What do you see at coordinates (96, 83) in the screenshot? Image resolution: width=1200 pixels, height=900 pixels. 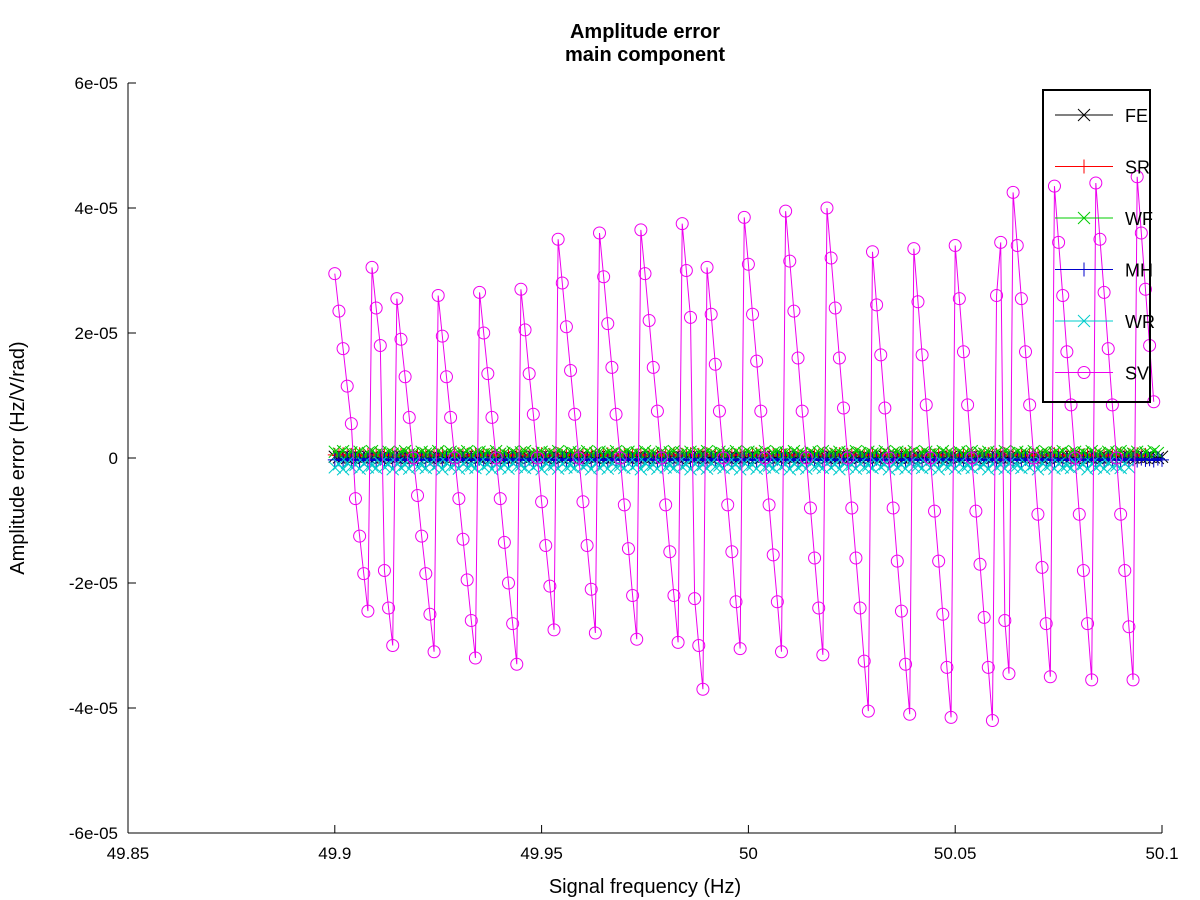 I see `y-tick-label: 6e-05` at bounding box center [96, 83].